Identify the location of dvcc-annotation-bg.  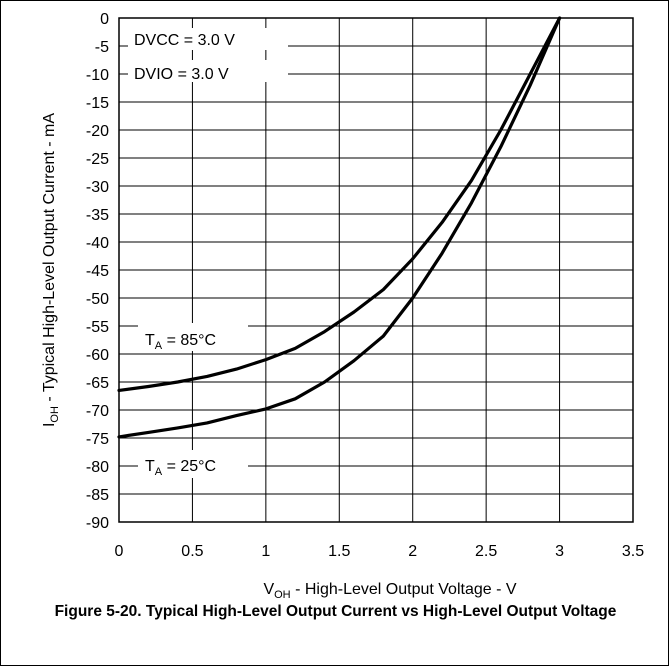
(208, 39).